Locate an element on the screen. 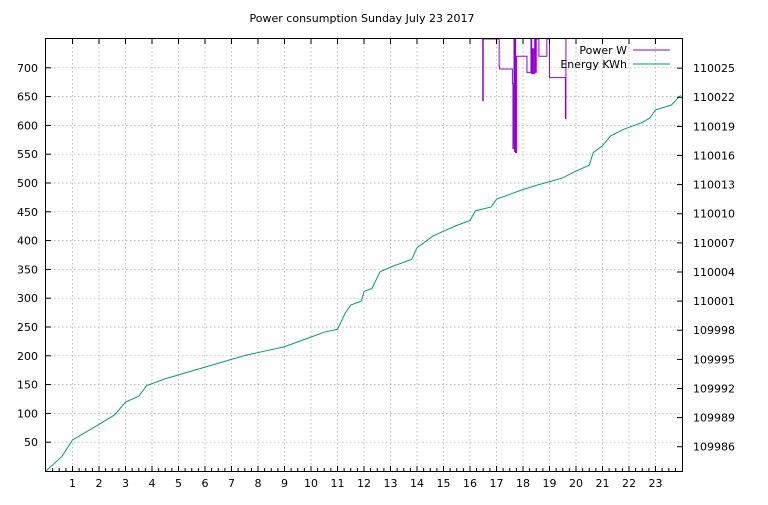 This screenshot has width=768, height=505. y-tick-label: 400 is located at coordinates (27, 241).